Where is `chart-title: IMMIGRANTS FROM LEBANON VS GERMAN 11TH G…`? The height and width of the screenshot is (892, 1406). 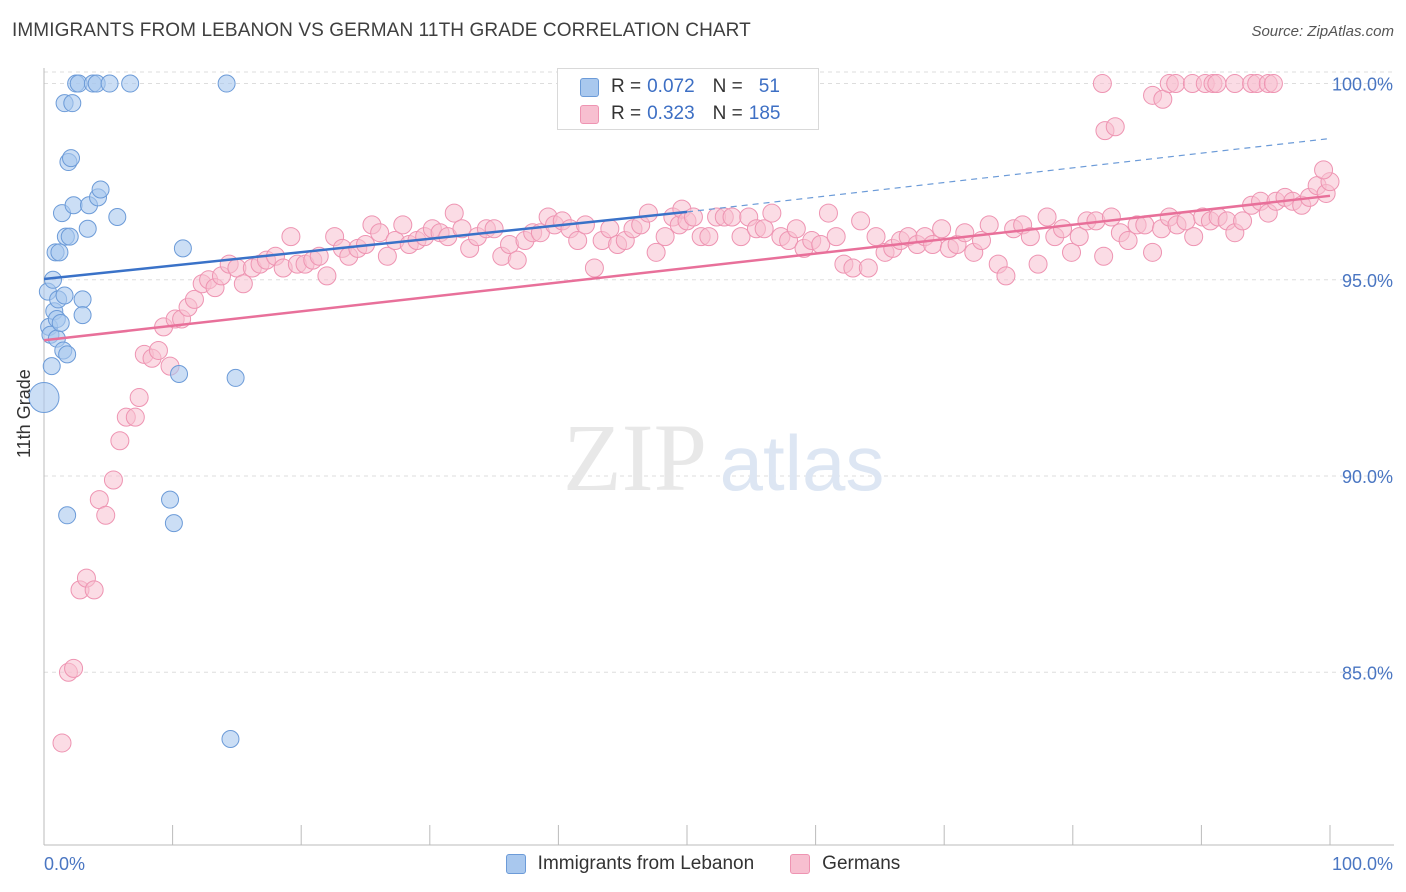 chart-title: IMMIGRANTS FROM LEBANON VS GERMAN 11TH G… is located at coordinates (381, 30).